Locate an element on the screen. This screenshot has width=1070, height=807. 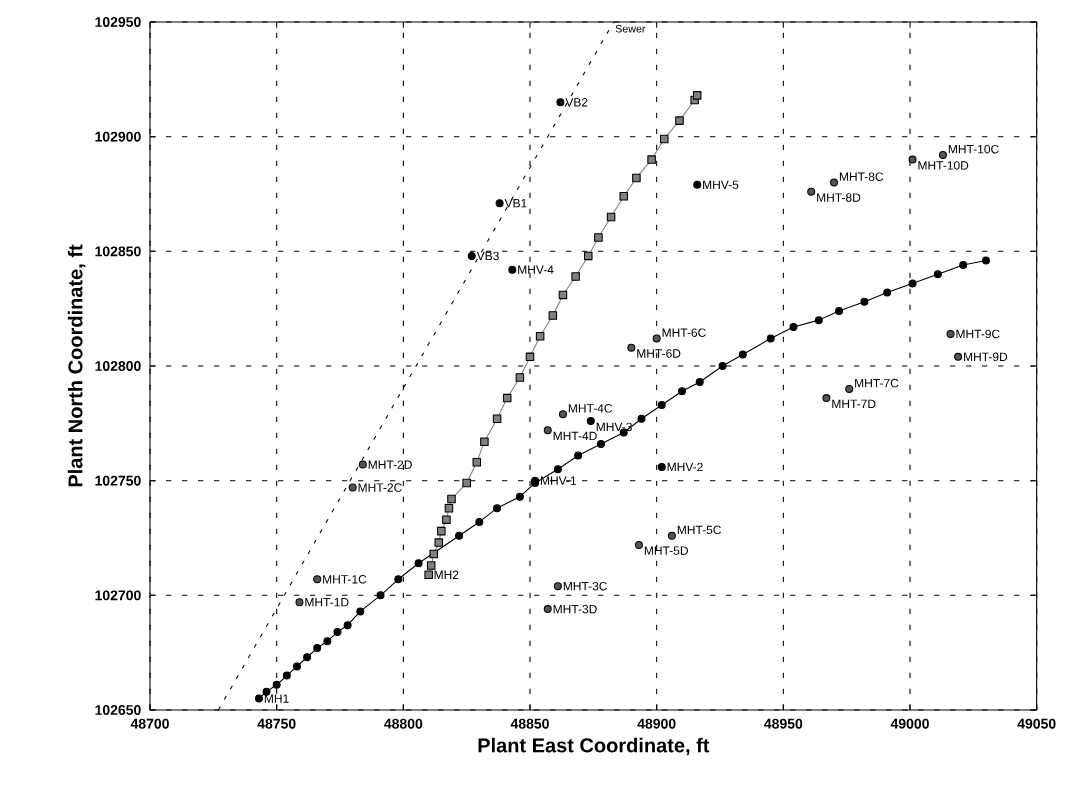
annotation: VB3 is located at coordinates (487, 256).